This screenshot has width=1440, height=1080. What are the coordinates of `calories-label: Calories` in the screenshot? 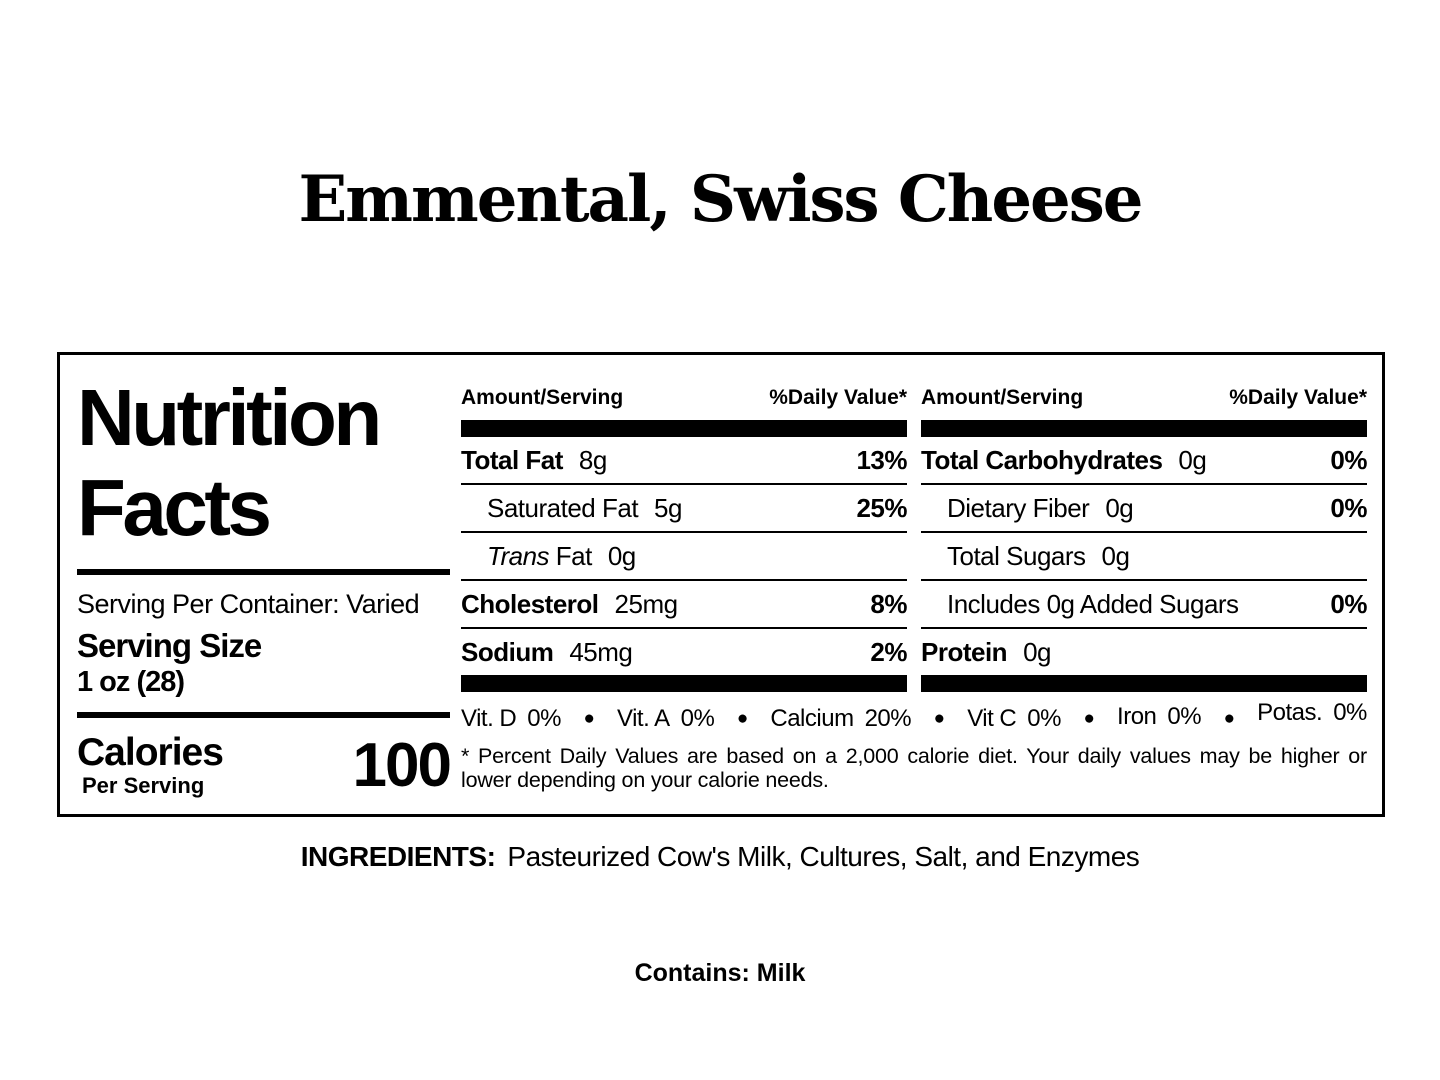 It's located at (150, 752).